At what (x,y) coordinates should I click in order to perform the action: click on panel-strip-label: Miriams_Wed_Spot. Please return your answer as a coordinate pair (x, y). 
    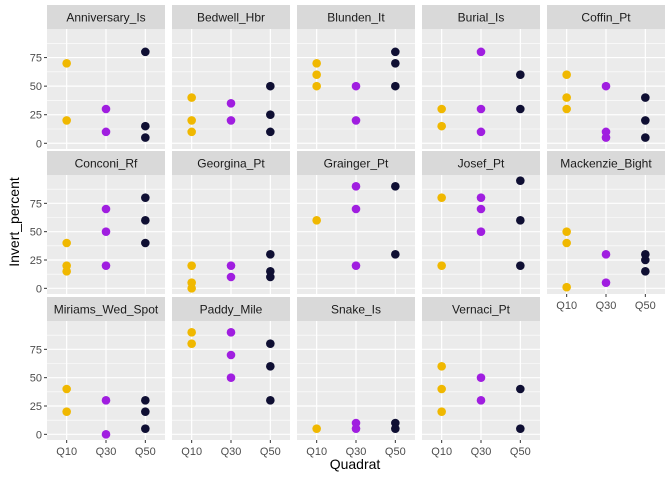
    Looking at the image, I should click on (106, 310).